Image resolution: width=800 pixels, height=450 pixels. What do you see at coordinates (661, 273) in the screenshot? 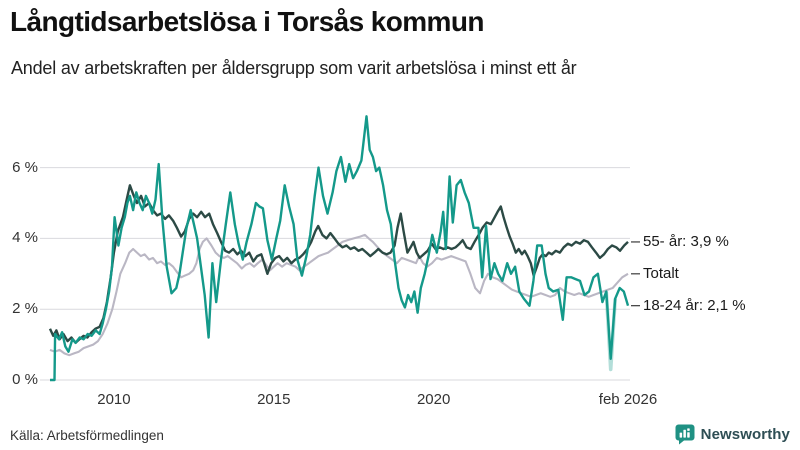
I see `series-end-label-Totalt: Totalt` at bounding box center [661, 273].